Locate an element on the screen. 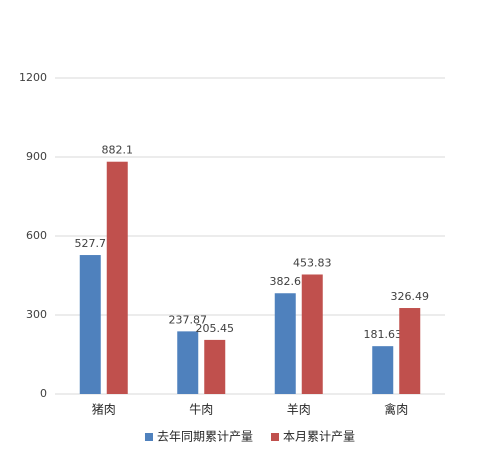  y-tick-label: 900 is located at coordinates (36, 156).